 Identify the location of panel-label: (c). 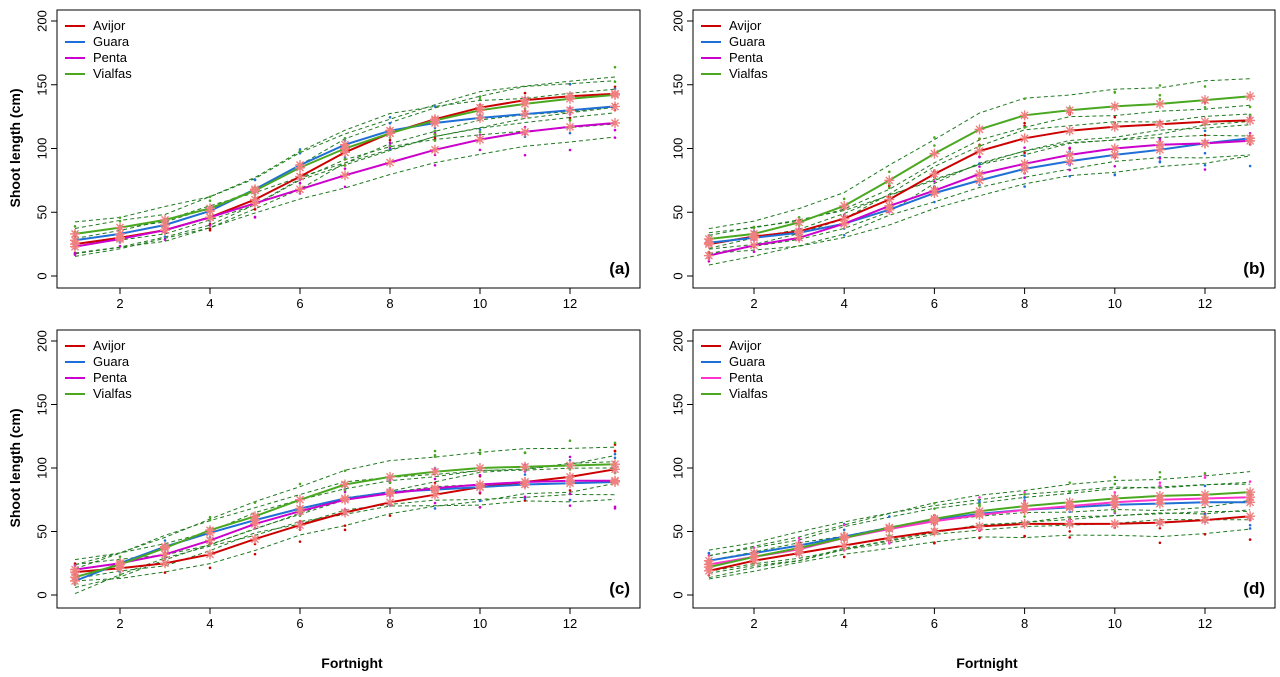
(619, 588).